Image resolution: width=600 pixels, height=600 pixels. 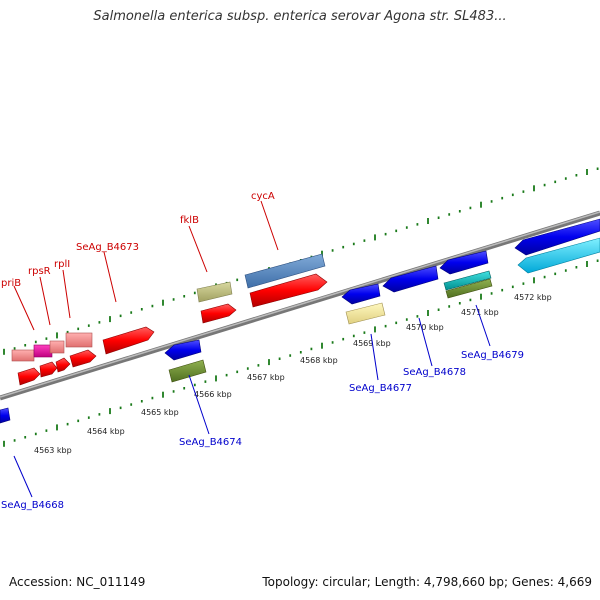 I want to click on tick-label: 4566 kbp, so click(x=213, y=394).